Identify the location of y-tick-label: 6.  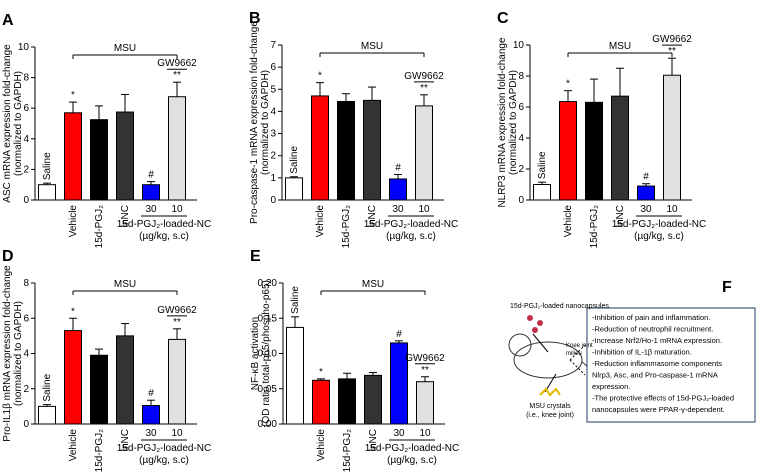
(273, 67).